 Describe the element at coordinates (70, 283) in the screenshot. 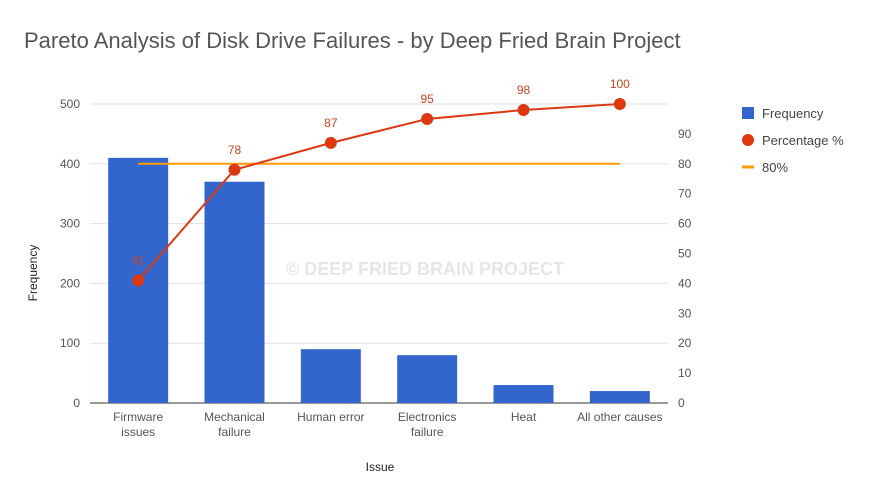

I see `y-tick-label: 200` at that location.